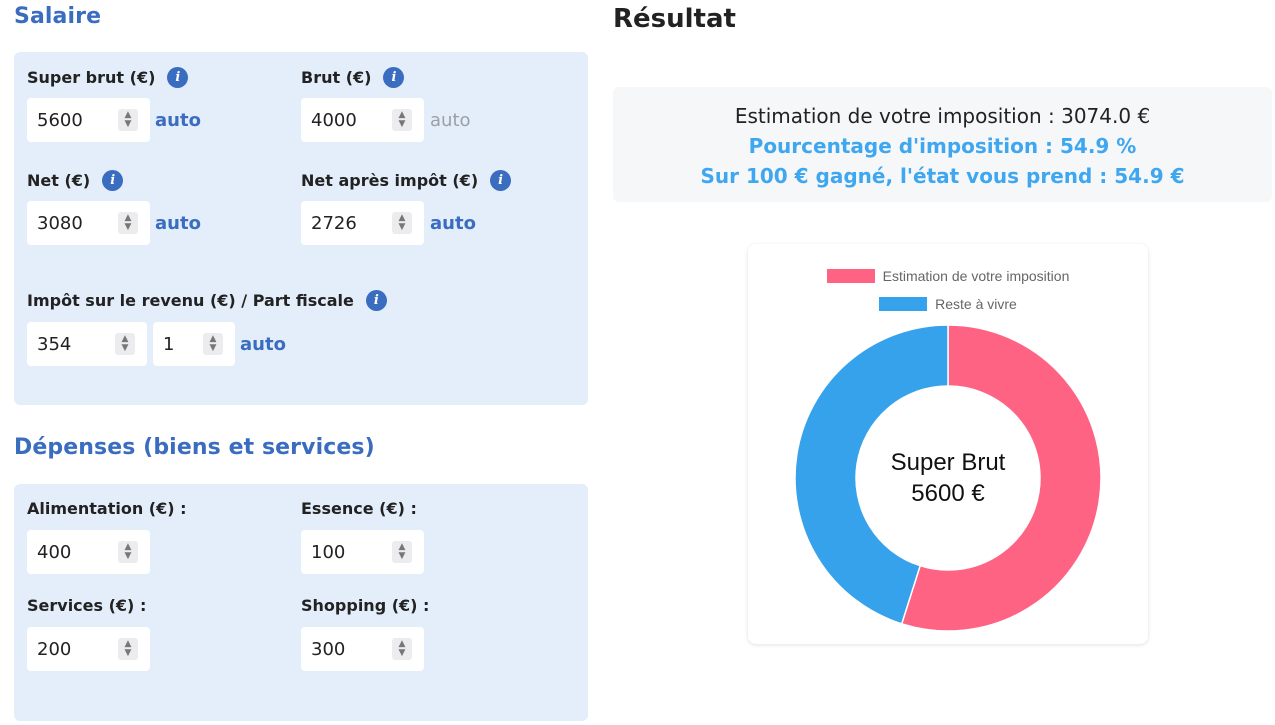  Describe the element at coordinates (674, 19) in the screenshot. I see `resultat-heading: Résultat` at that location.